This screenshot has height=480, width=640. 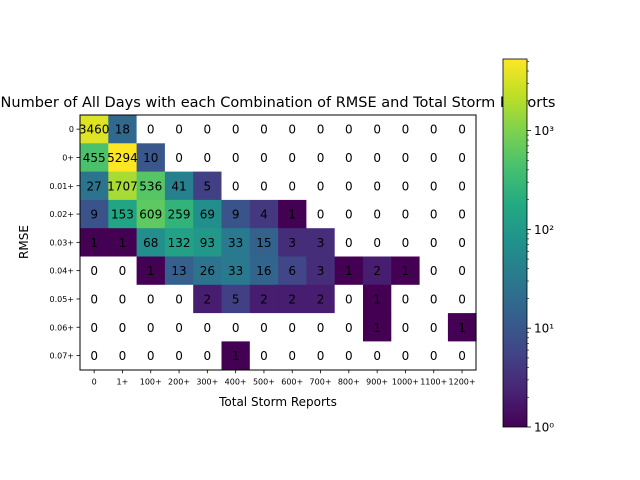 I want to click on x-tick-label: 0, so click(x=94, y=382).